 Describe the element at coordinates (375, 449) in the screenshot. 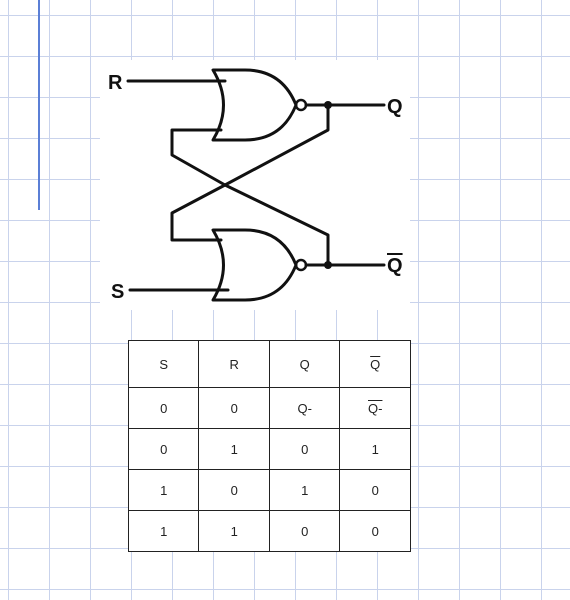

I see `cell-q-bar: 1` at that location.